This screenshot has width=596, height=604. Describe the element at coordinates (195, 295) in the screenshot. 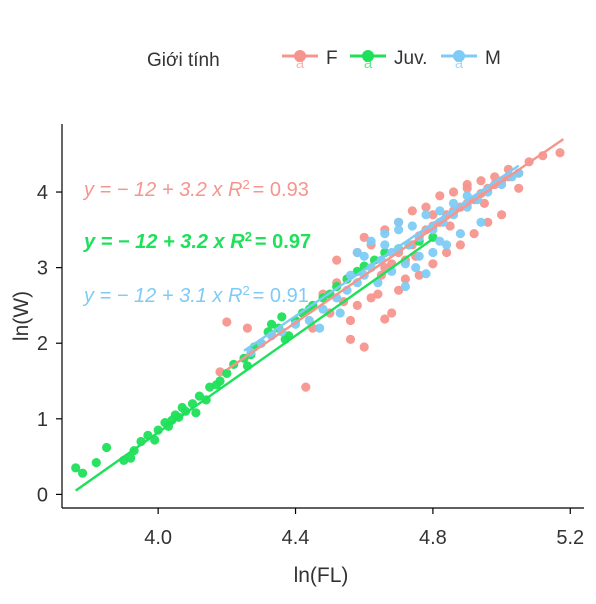

I see `equation-m: y = − 12 + 3.1 x R2 = 0.91` at that location.